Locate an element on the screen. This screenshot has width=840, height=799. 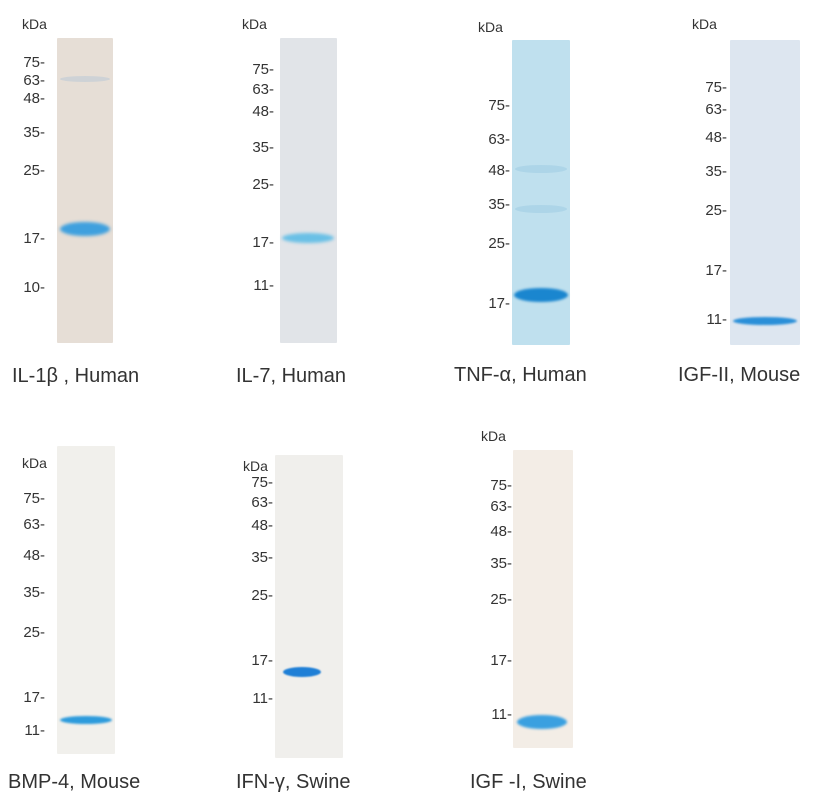
marker-10: 10- is located at coordinates (34, 287).